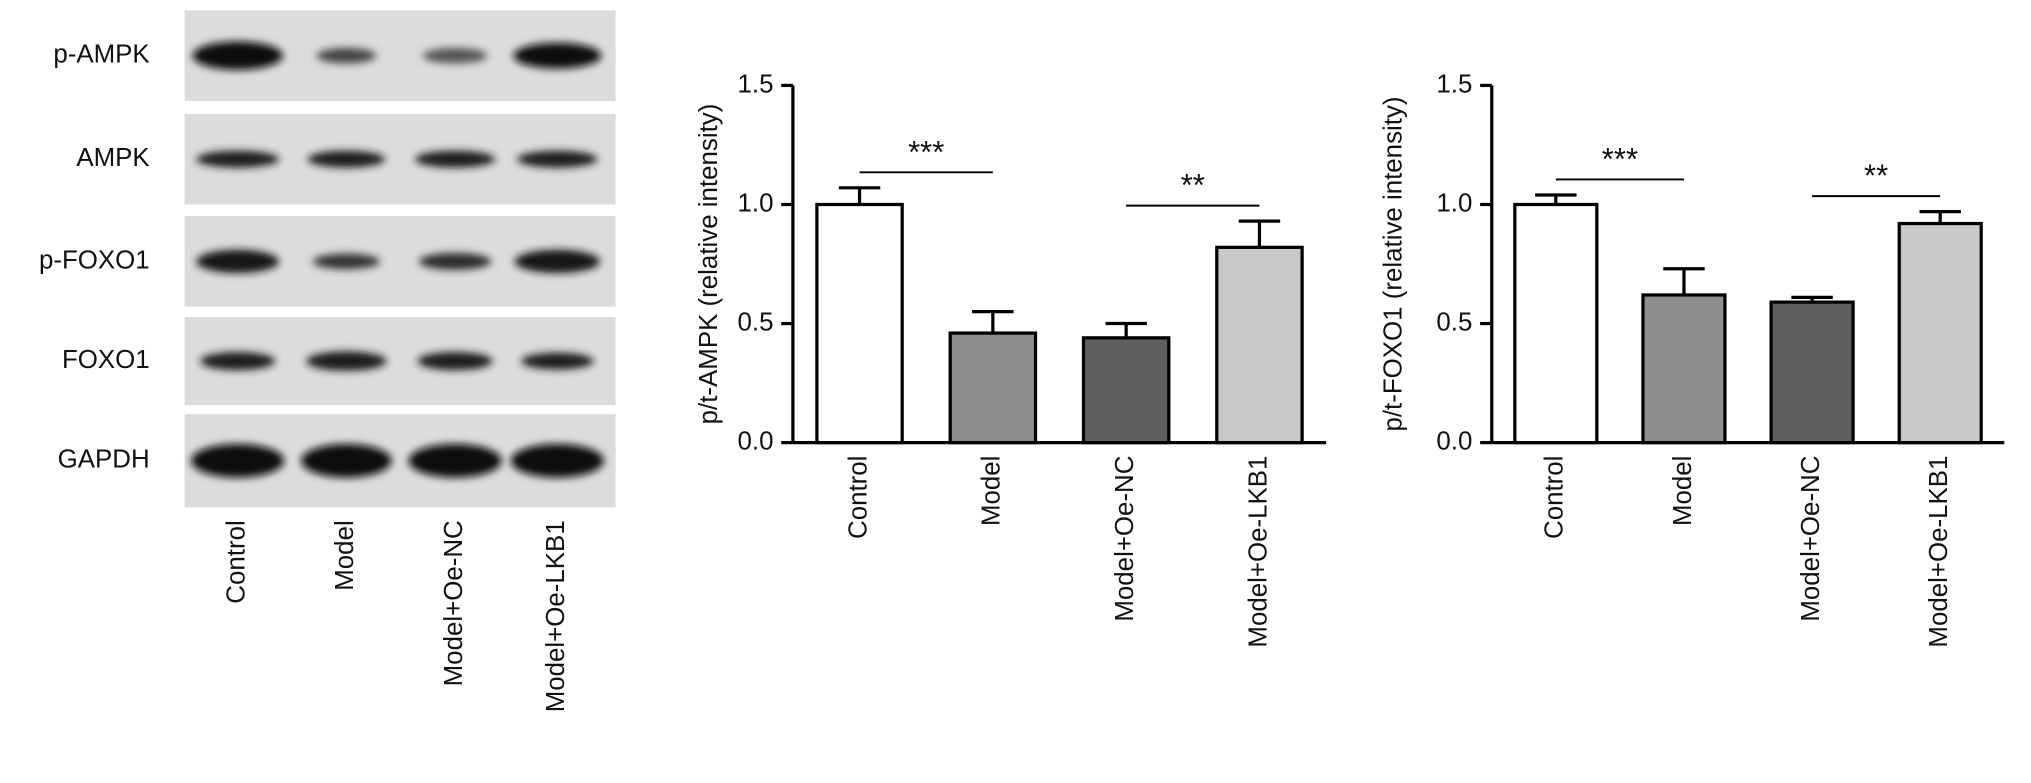  What do you see at coordinates (106, 360) in the screenshot?
I see `blot-row-label: FOXO1` at bounding box center [106, 360].